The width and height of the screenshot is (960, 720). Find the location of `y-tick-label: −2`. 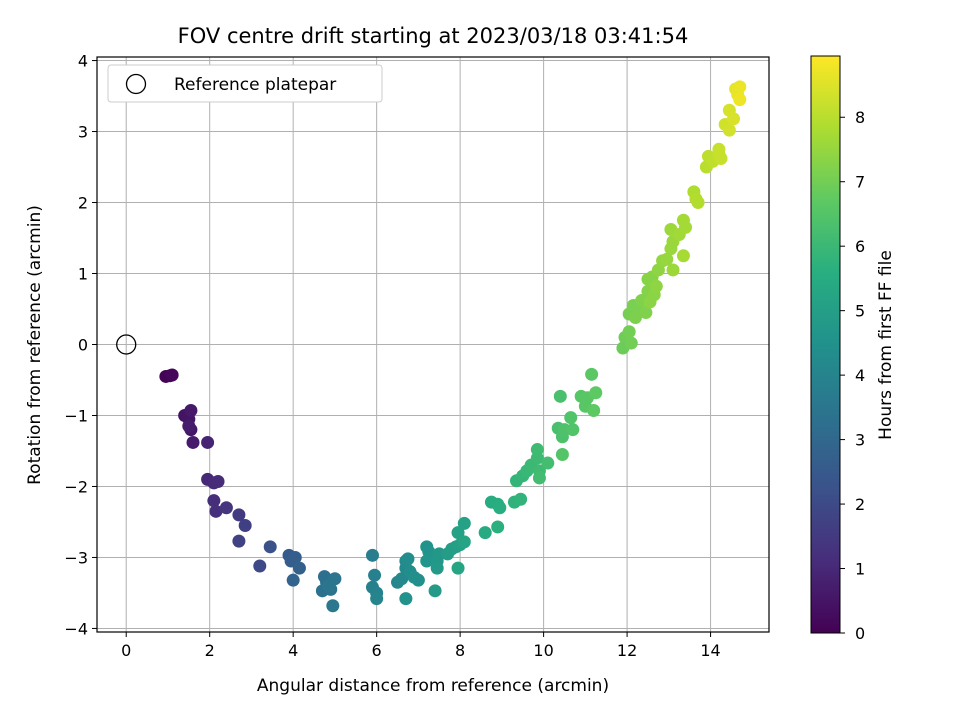

y-tick-label: −2 is located at coordinates (76, 486).